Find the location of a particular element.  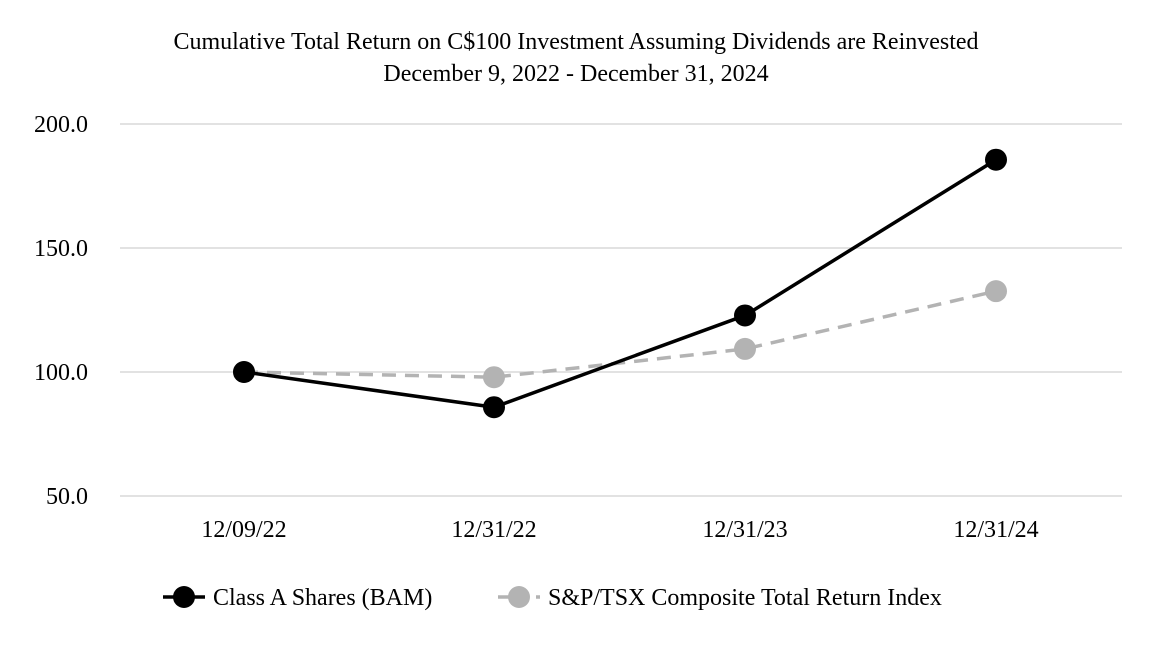

y-axis-tick-labels: 50.0 100.0 150.0 200.0 is located at coordinates (61, 311).